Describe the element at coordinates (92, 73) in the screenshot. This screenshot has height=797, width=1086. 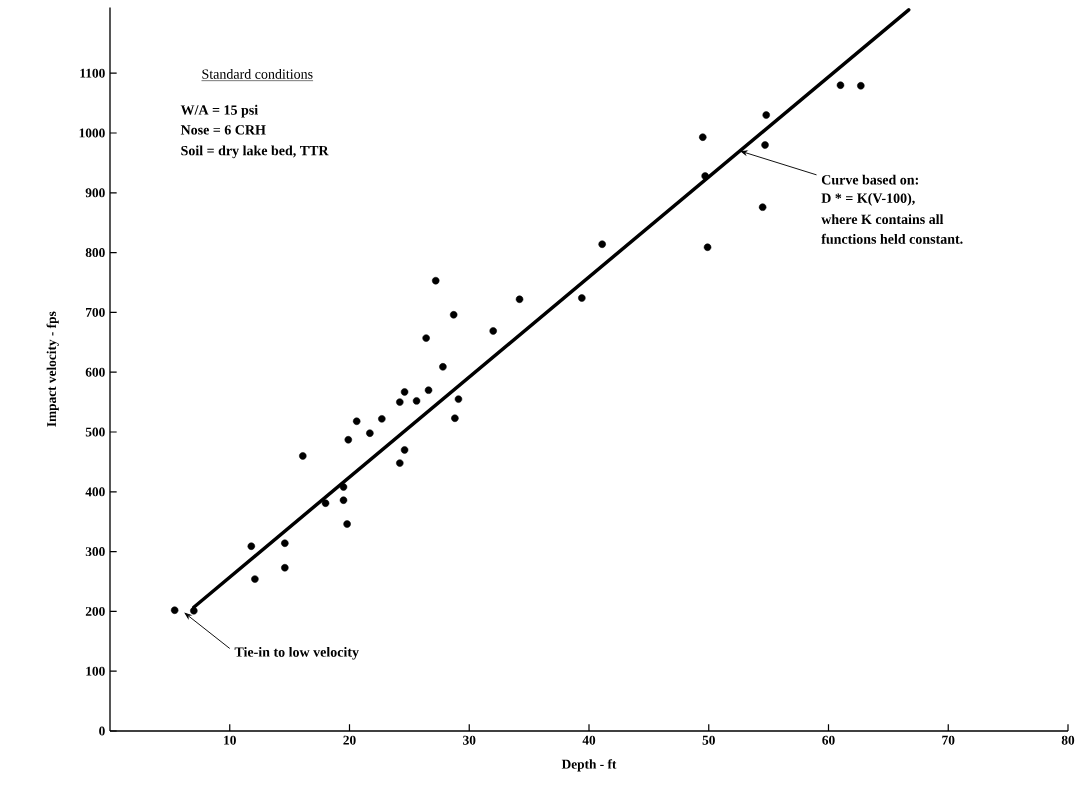
I see `y-tick-label: 1100` at that location.